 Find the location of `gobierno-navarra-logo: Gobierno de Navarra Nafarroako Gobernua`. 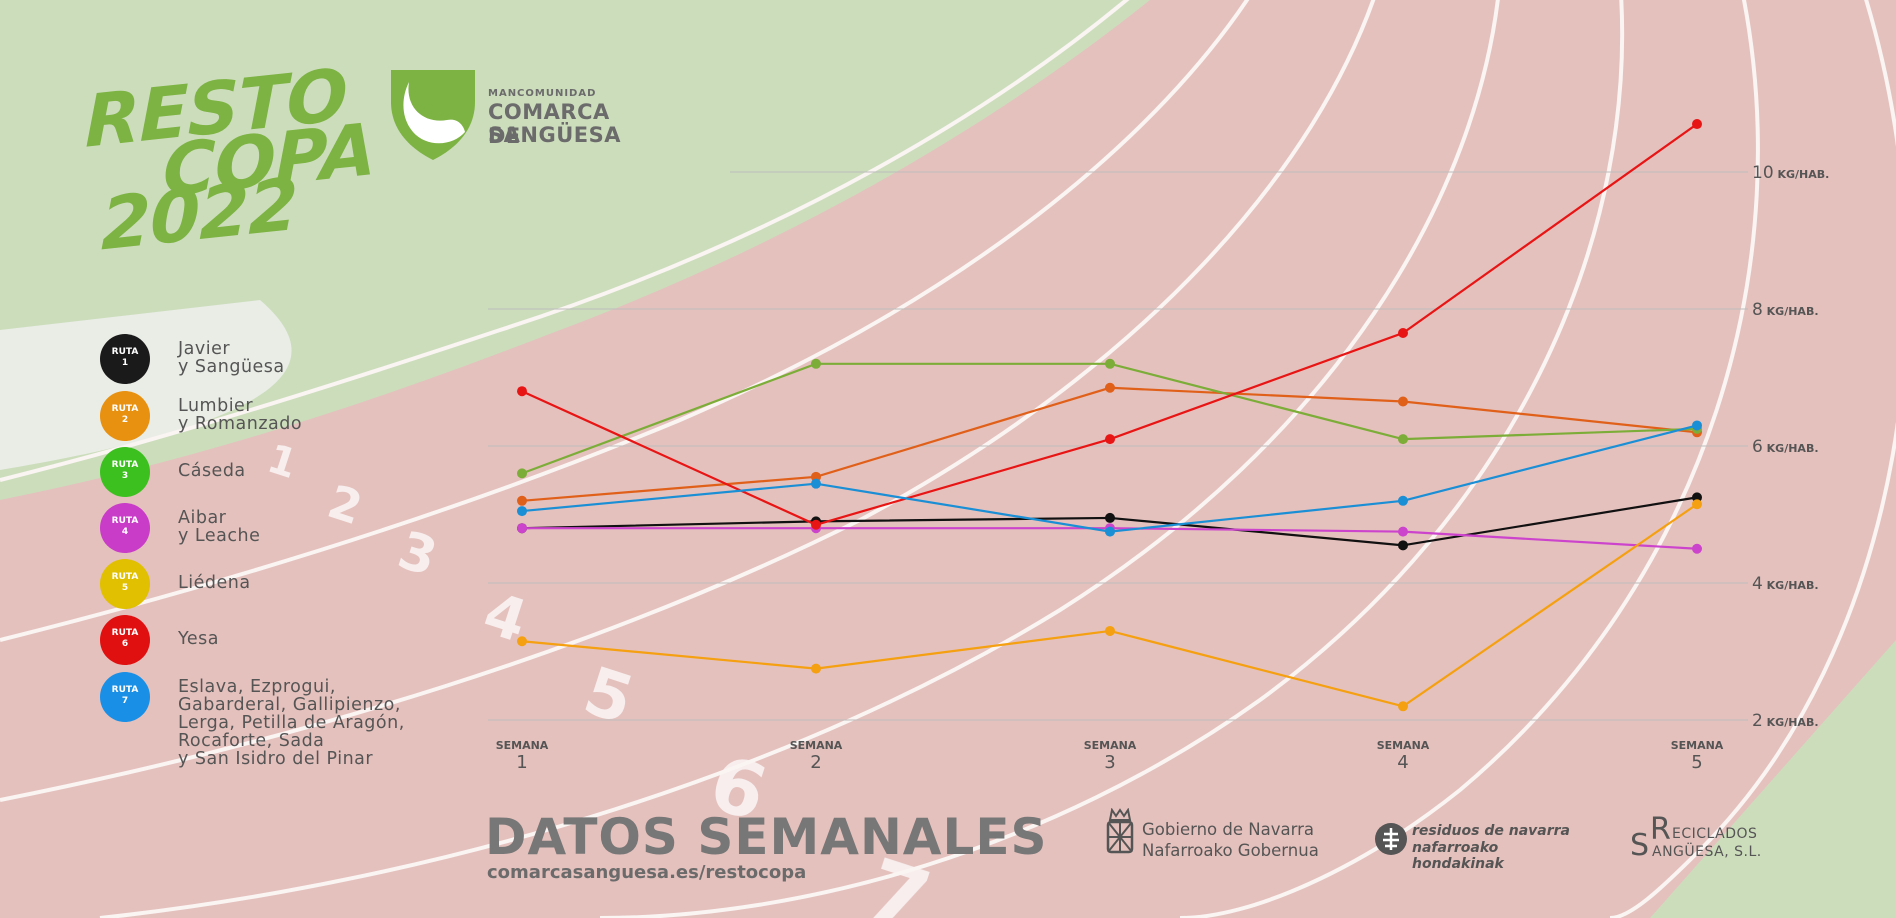

gobierno-navarra-logo: Gobierno de Navarra Nafarroako Gobernua is located at coordinates (1229, 836).